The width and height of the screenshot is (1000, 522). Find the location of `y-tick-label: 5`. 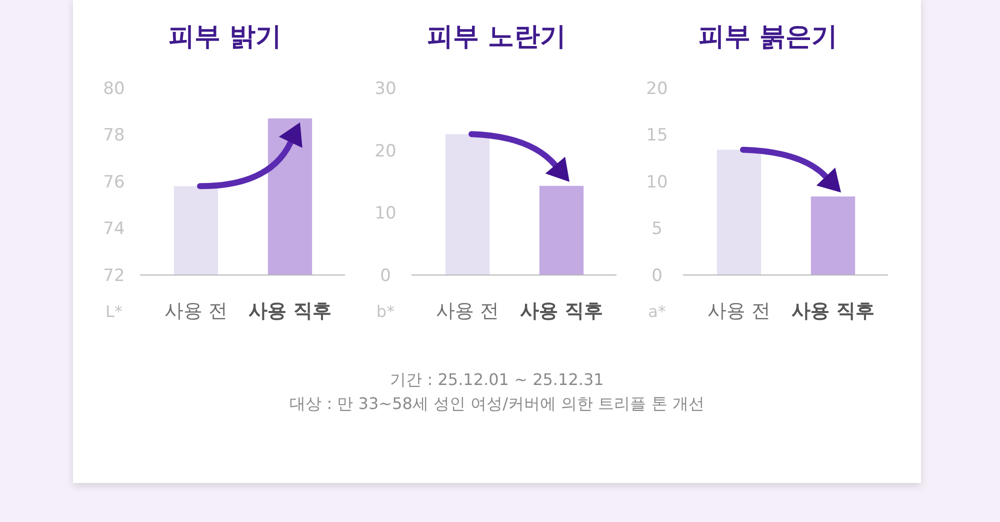

y-tick-label: 5 is located at coordinates (657, 229).